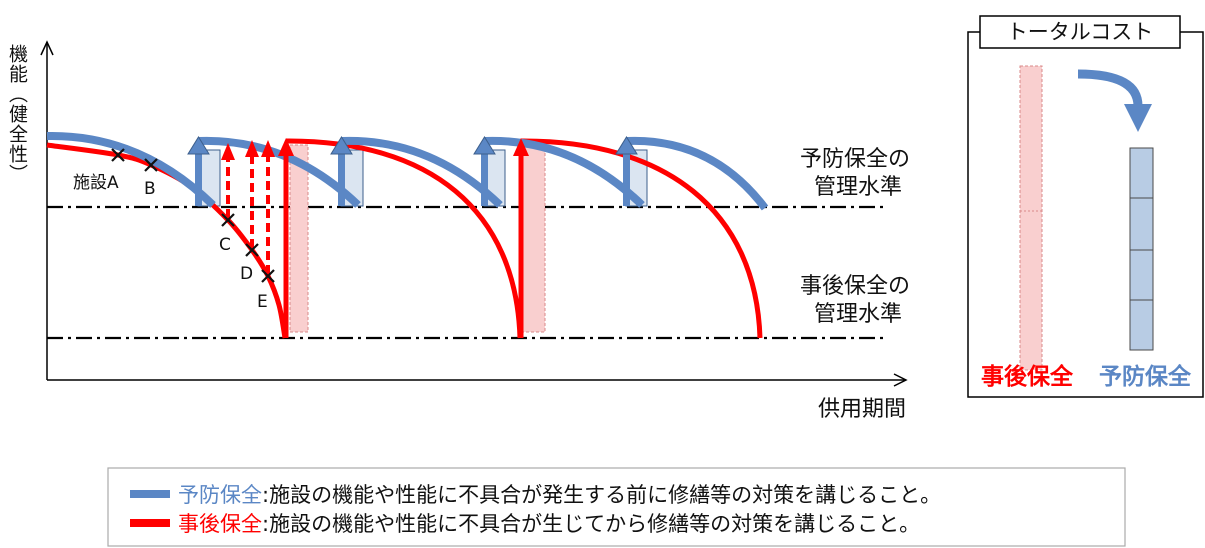  Describe the element at coordinates (601, 495) in the screenshot. I see `legend-preventive-desc: :施設の機能や性能に不具合が発生する前に修繕等の対策を講じること。` at that location.